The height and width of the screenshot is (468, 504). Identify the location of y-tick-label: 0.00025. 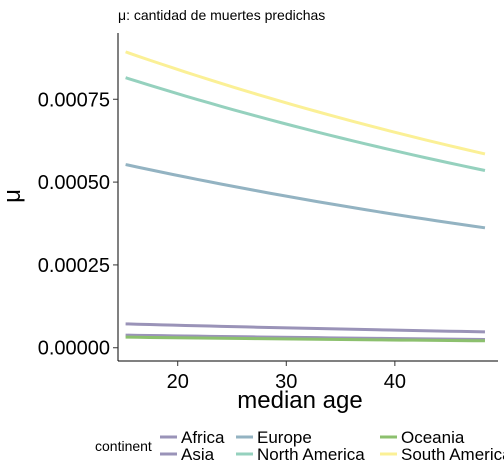
(74, 266).